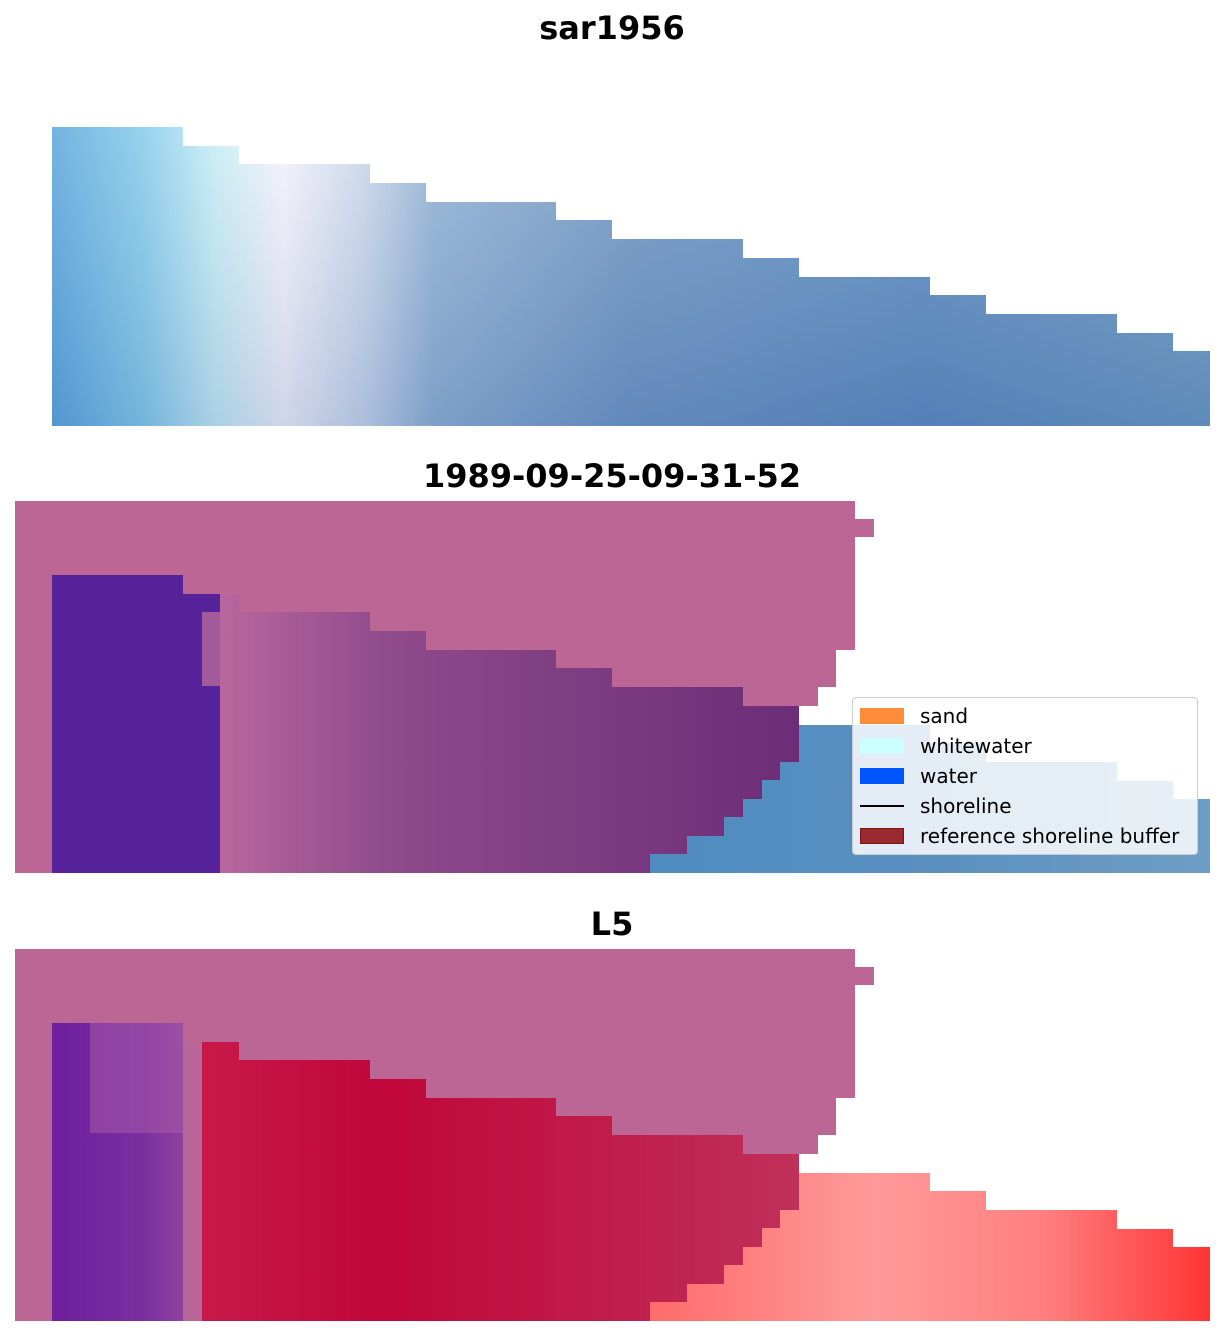 Image resolution: width=1224 pixels, height=1337 pixels. What do you see at coordinates (612, 924) in the screenshot?
I see `panel-title-l5: L5` at bounding box center [612, 924].